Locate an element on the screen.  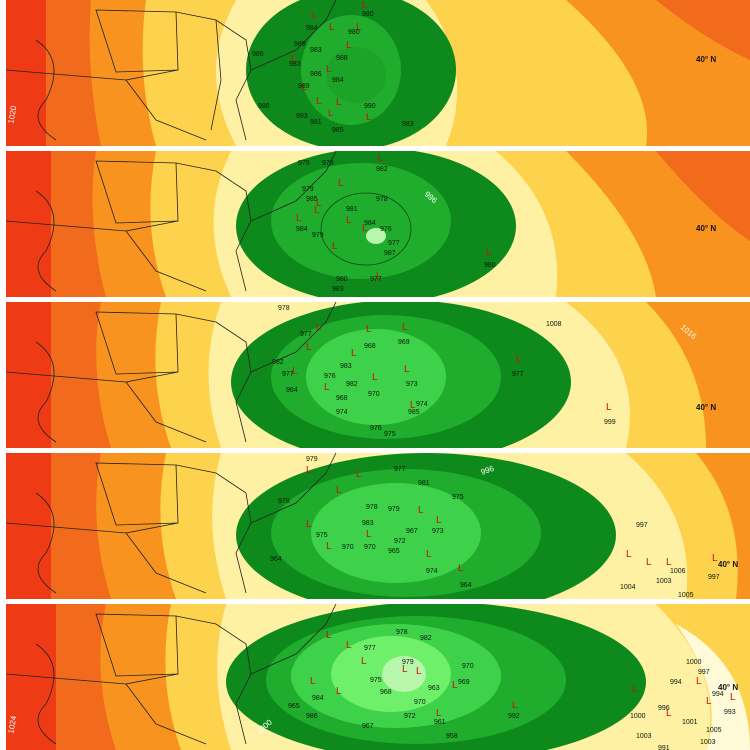
svg-text: 992 is located at coordinates (514, 716).